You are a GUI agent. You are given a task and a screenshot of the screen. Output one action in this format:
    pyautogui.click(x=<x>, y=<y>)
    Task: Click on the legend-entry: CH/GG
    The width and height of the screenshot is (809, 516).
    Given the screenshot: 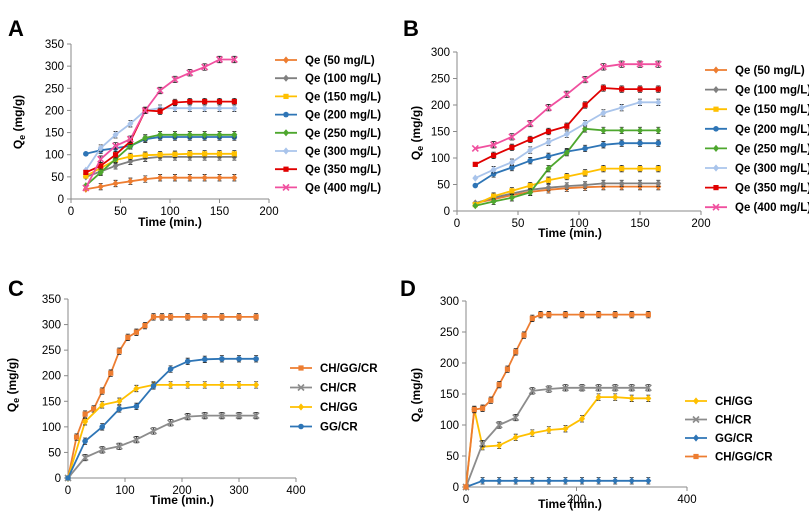 What is the action you would take?
    pyautogui.click(x=719, y=402)
    